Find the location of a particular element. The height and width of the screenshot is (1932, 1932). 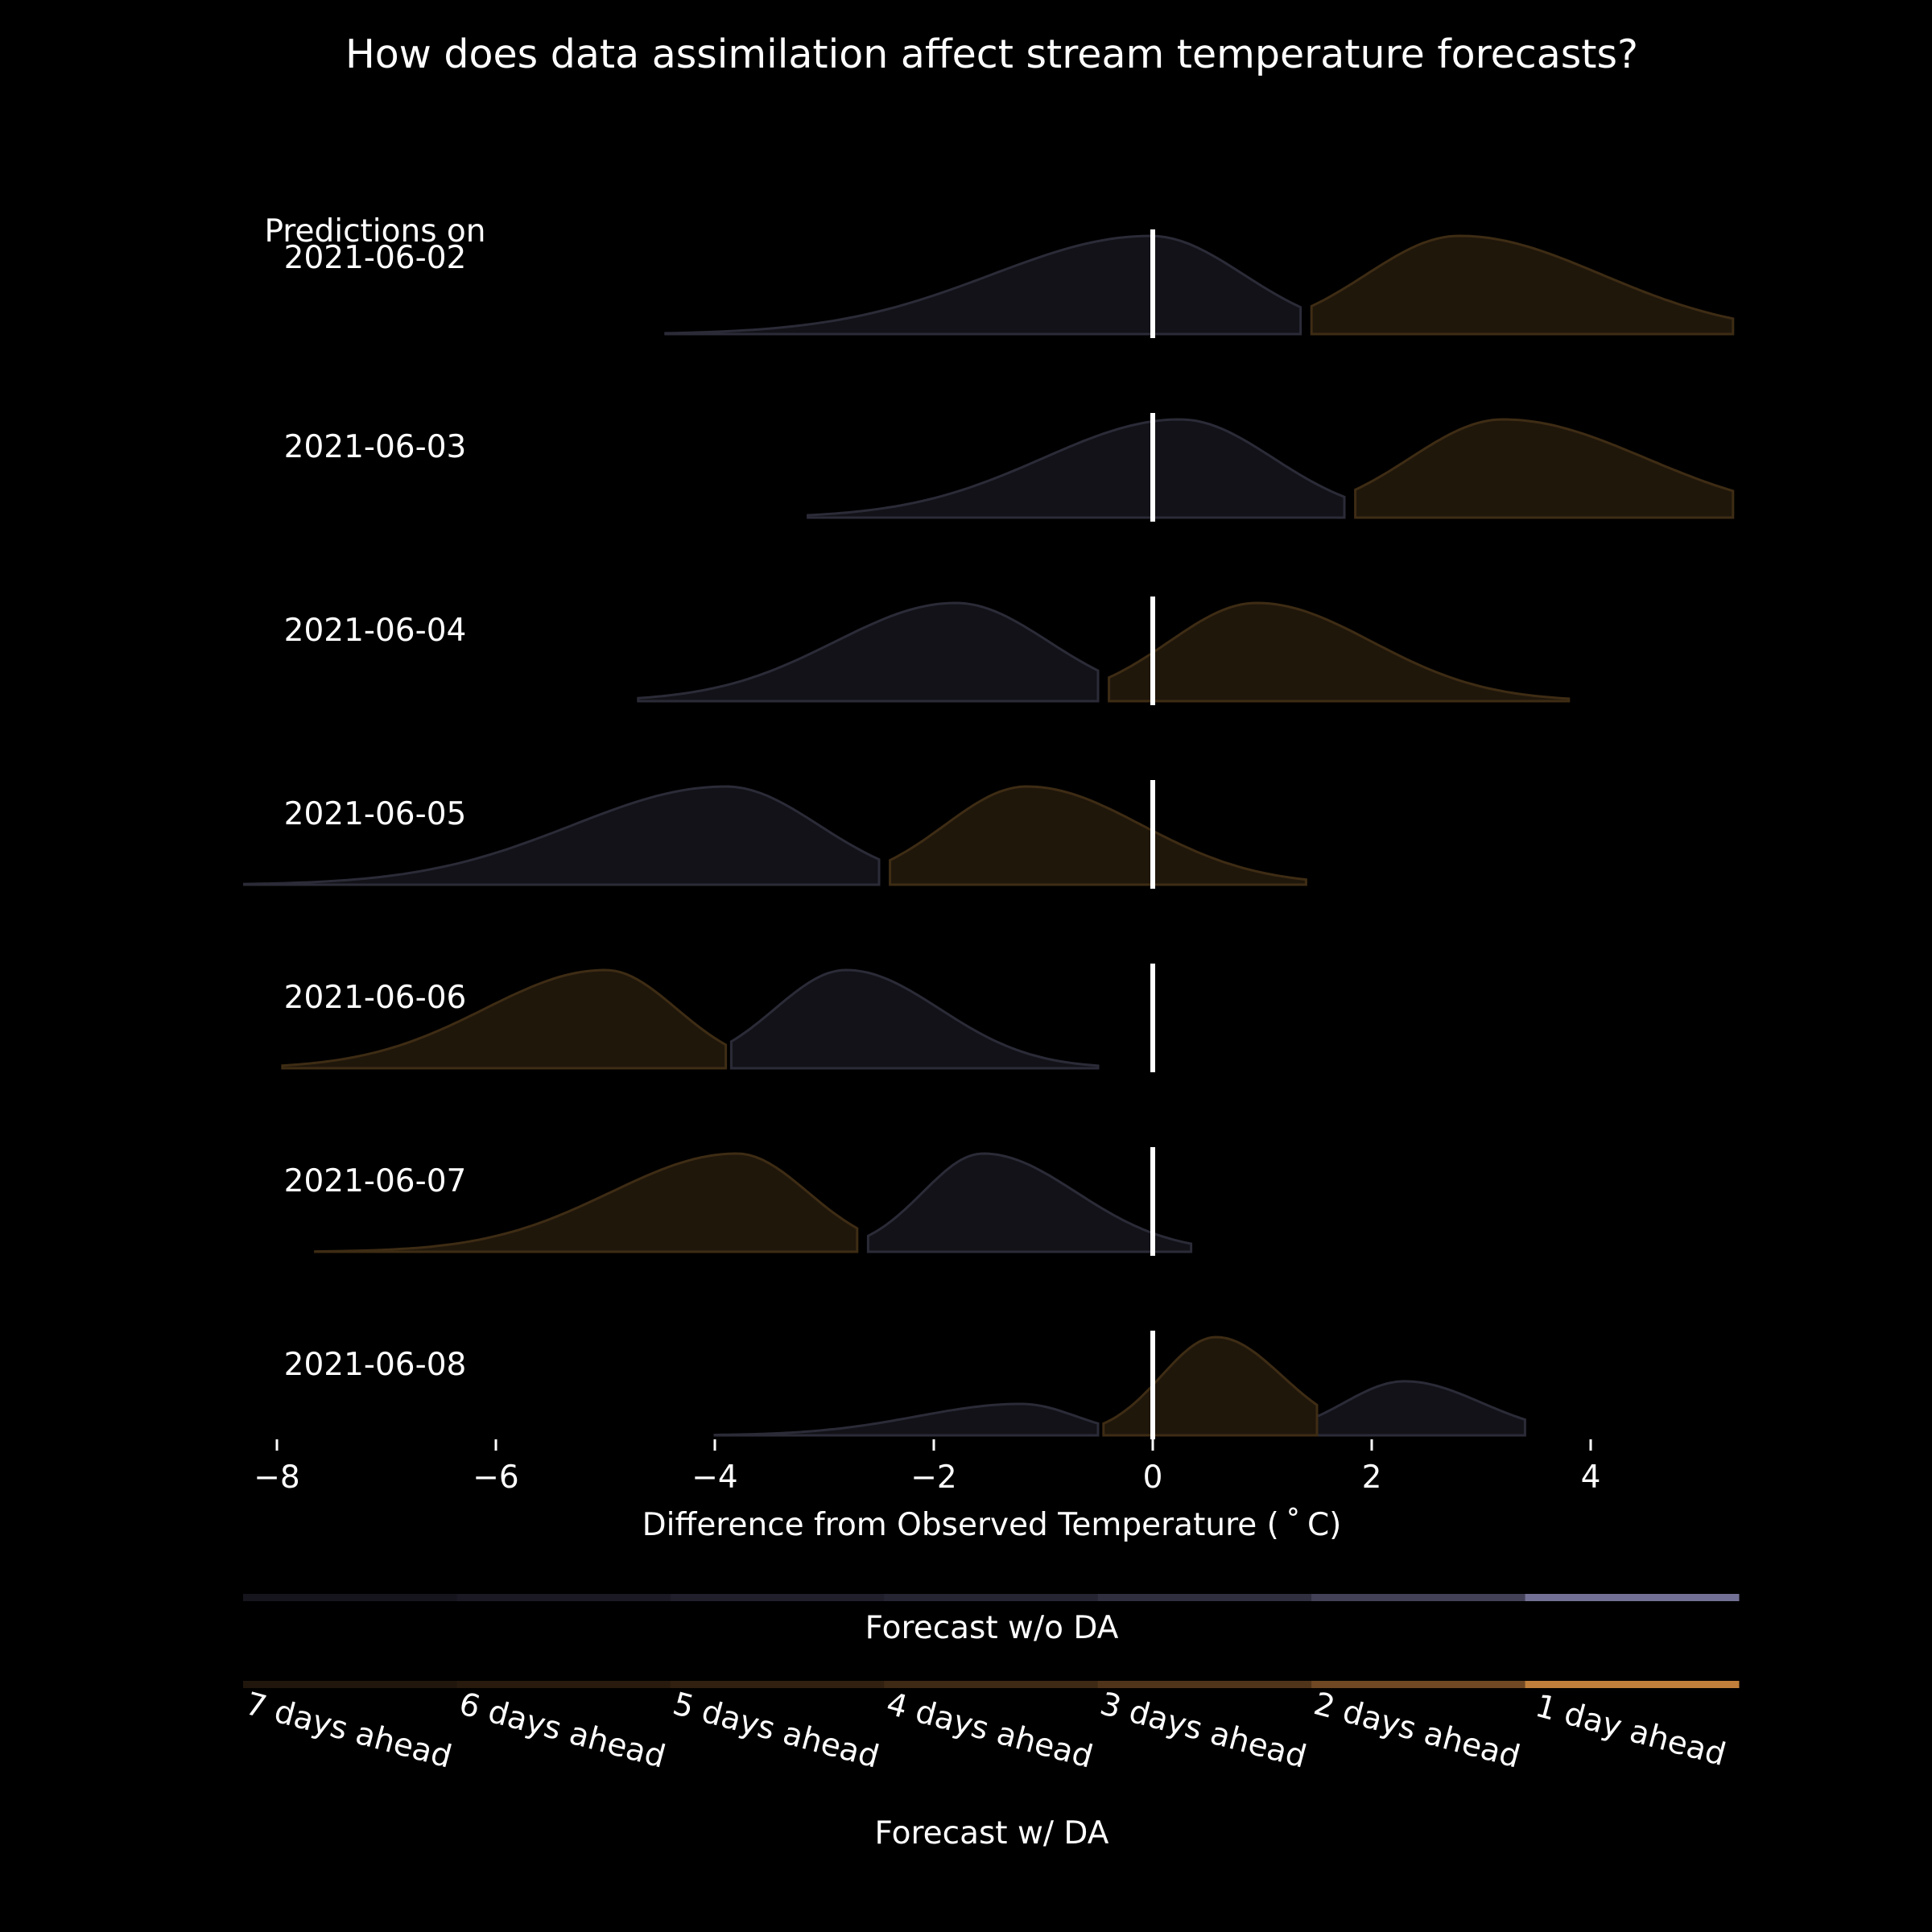

row-date-label: 2021-06-03 is located at coordinates (375, 447).